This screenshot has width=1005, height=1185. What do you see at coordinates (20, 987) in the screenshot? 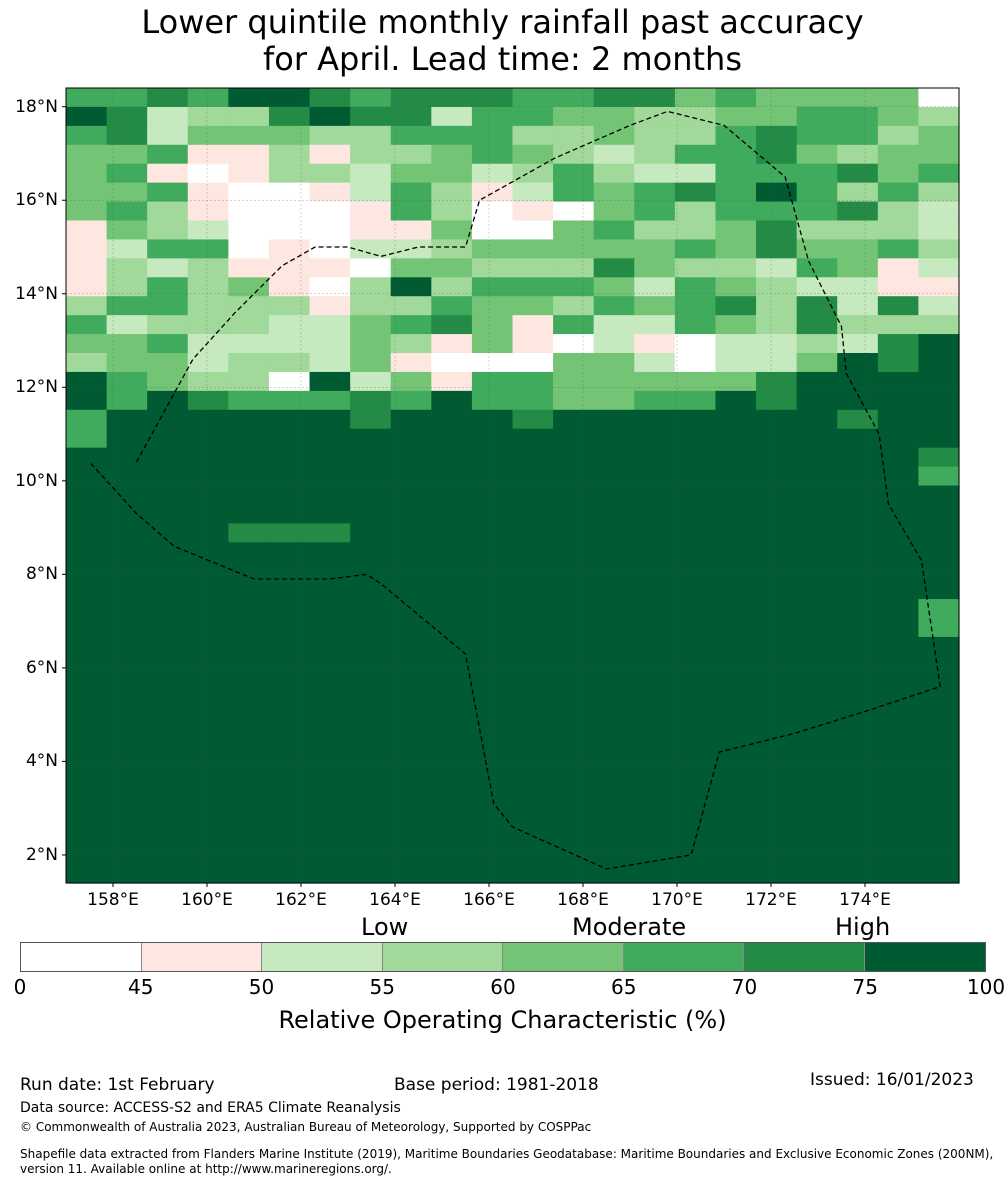
I see `colorbar-tick-label: 0` at bounding box center [20, 987].